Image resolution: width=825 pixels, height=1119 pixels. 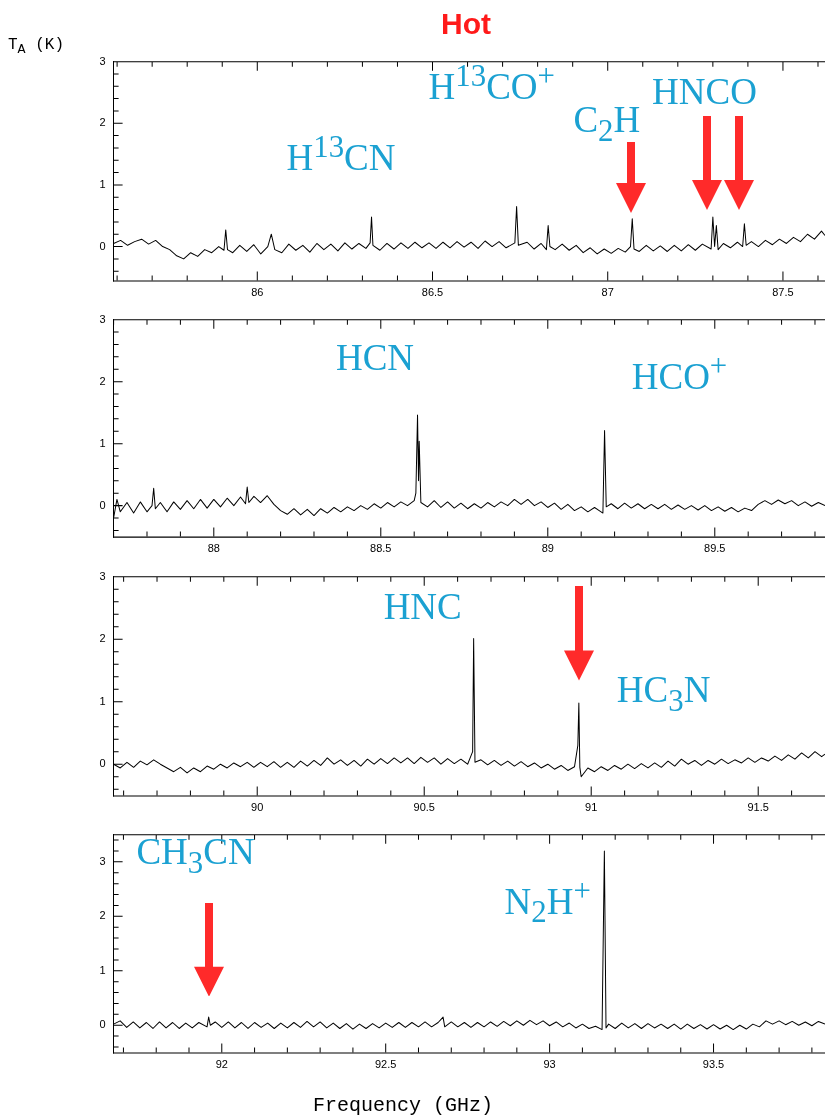 I want to click on chart-title: Hot, so click(x=466, y=24).